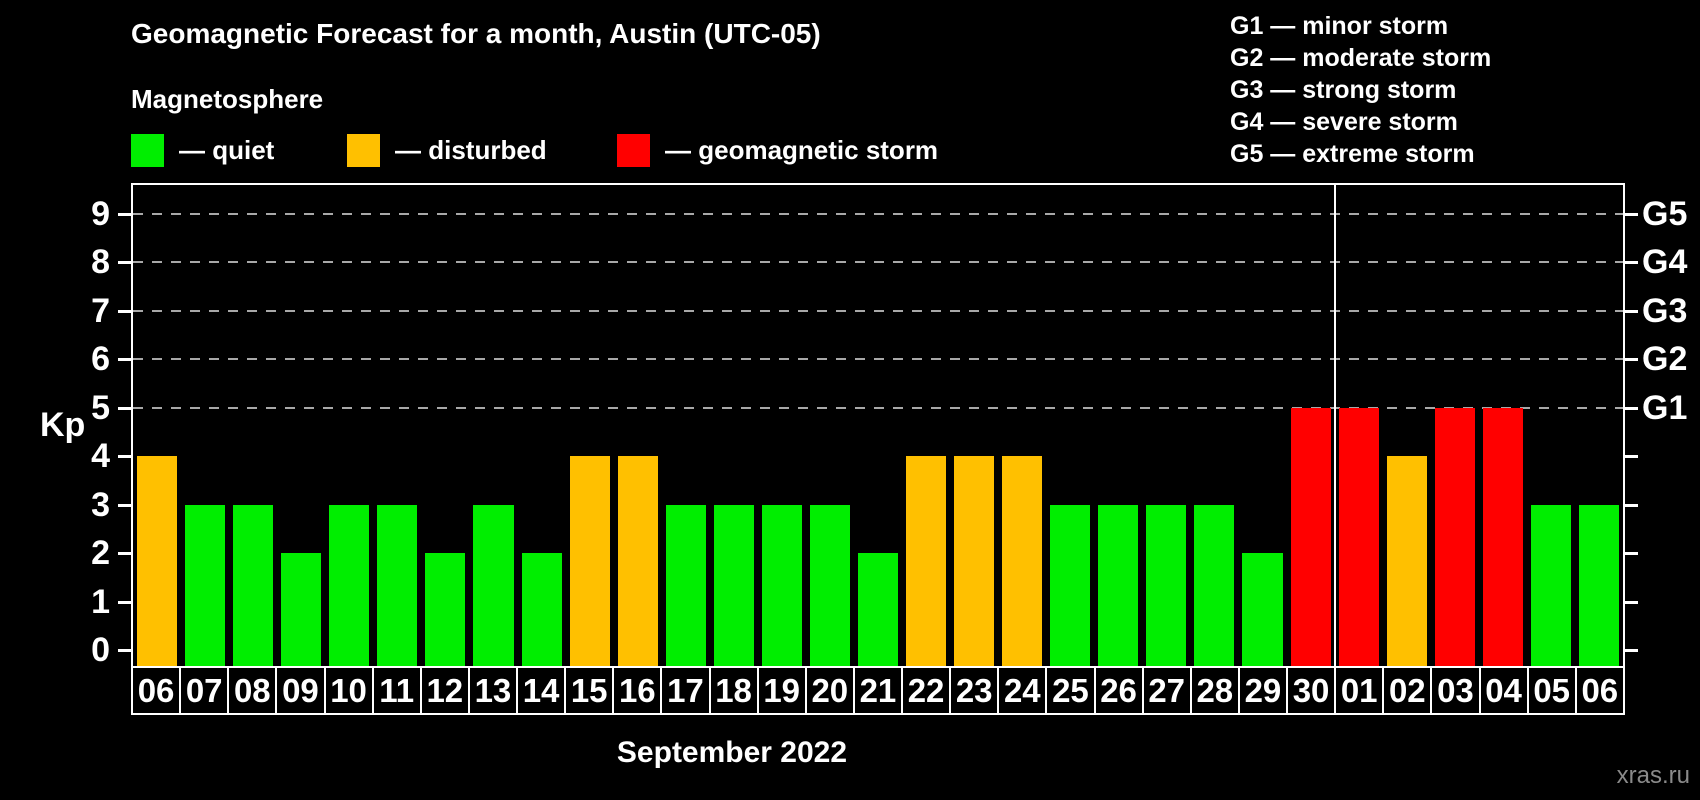 Image resolution: width=1700 pixels, height=800 pixels. I want to click on y-axis-label: 5, so click(100, 407).